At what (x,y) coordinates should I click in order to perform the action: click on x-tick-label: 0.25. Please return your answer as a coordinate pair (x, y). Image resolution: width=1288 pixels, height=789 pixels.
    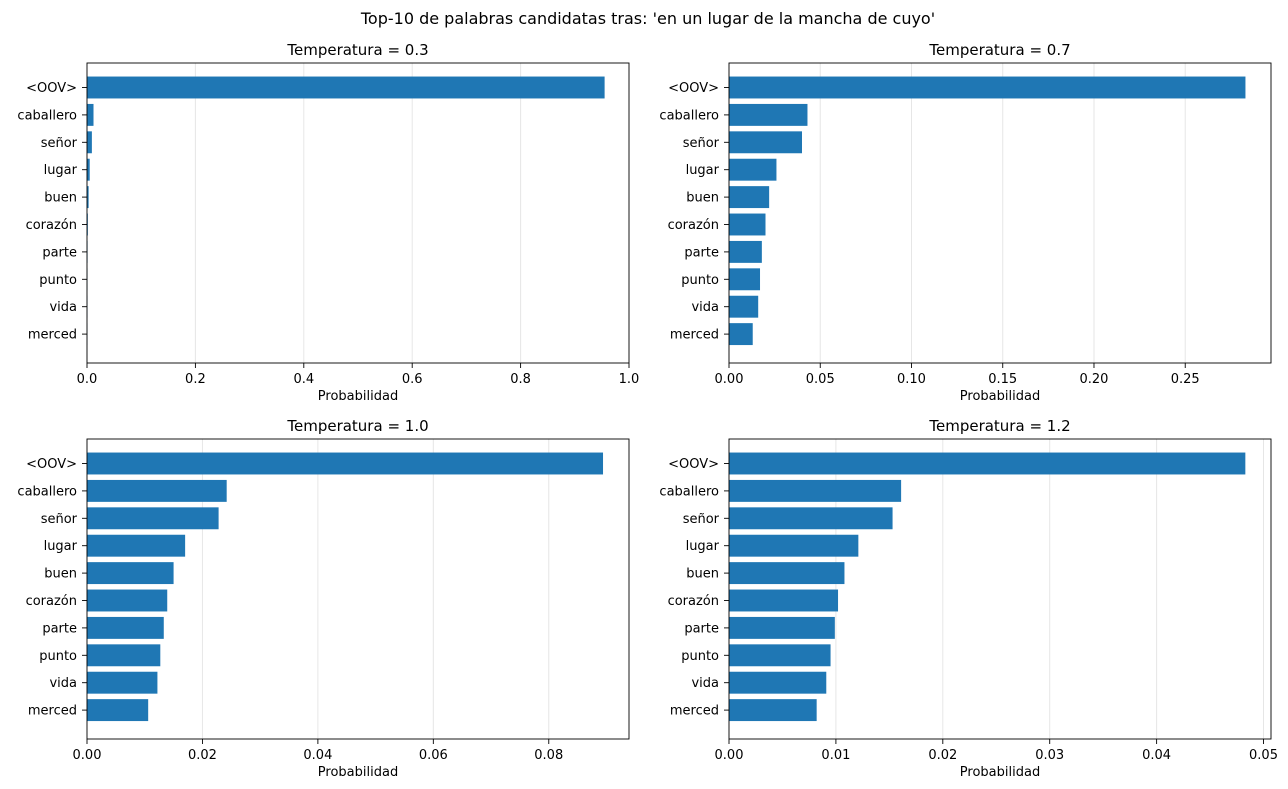
    Looking at the image, I should click on (1185, 379).